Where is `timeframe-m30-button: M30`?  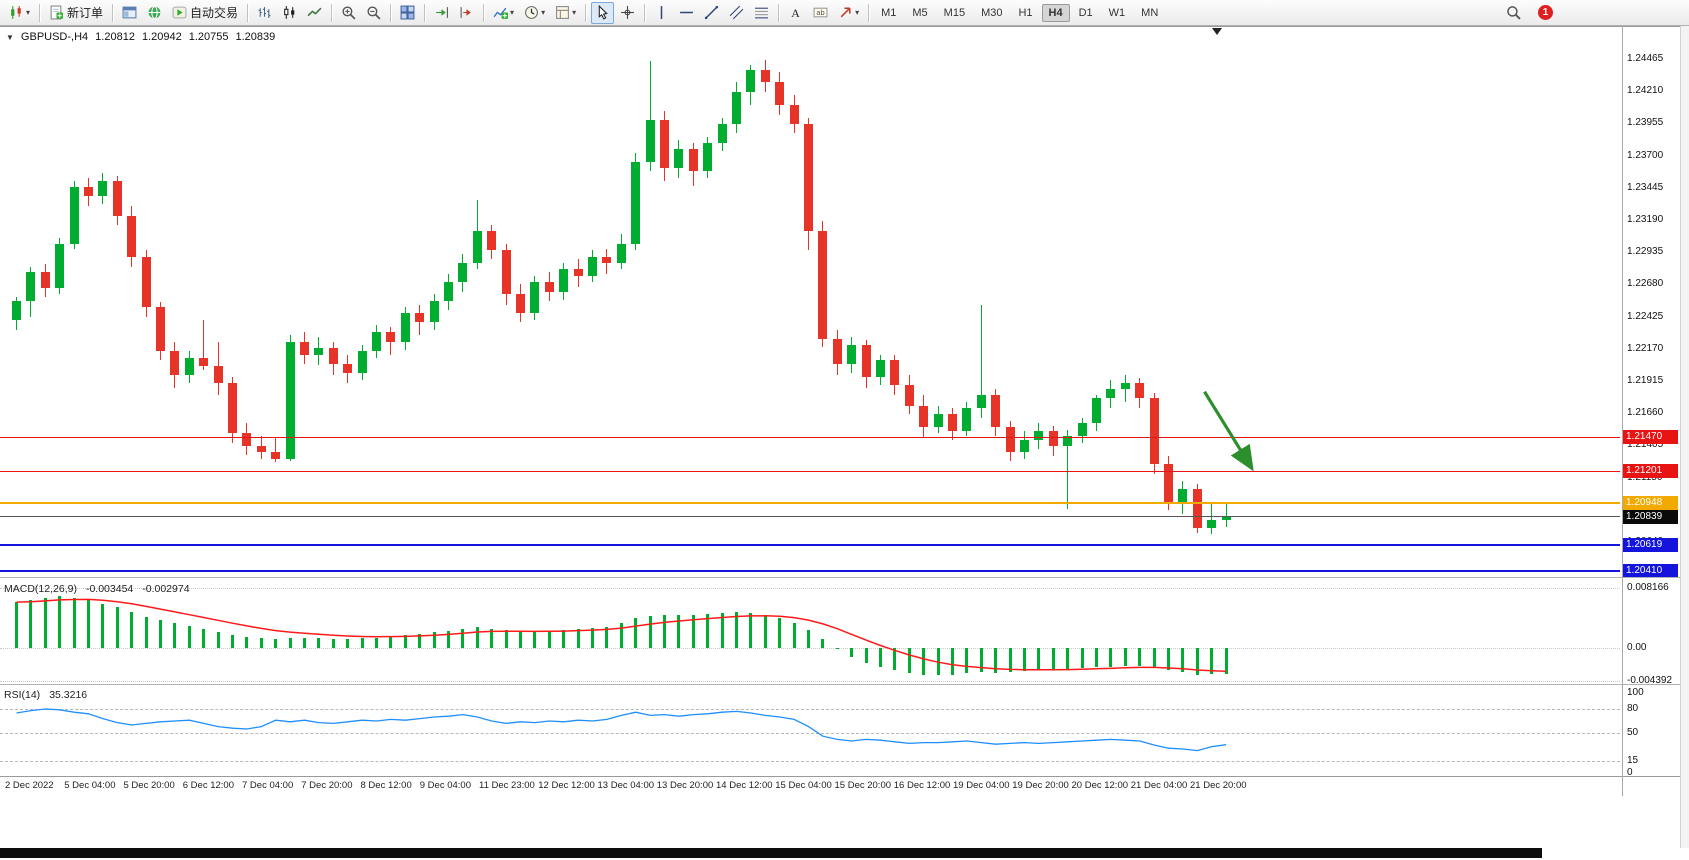 timeframe-m30-button: M30 is located at coordinates (992, 12).